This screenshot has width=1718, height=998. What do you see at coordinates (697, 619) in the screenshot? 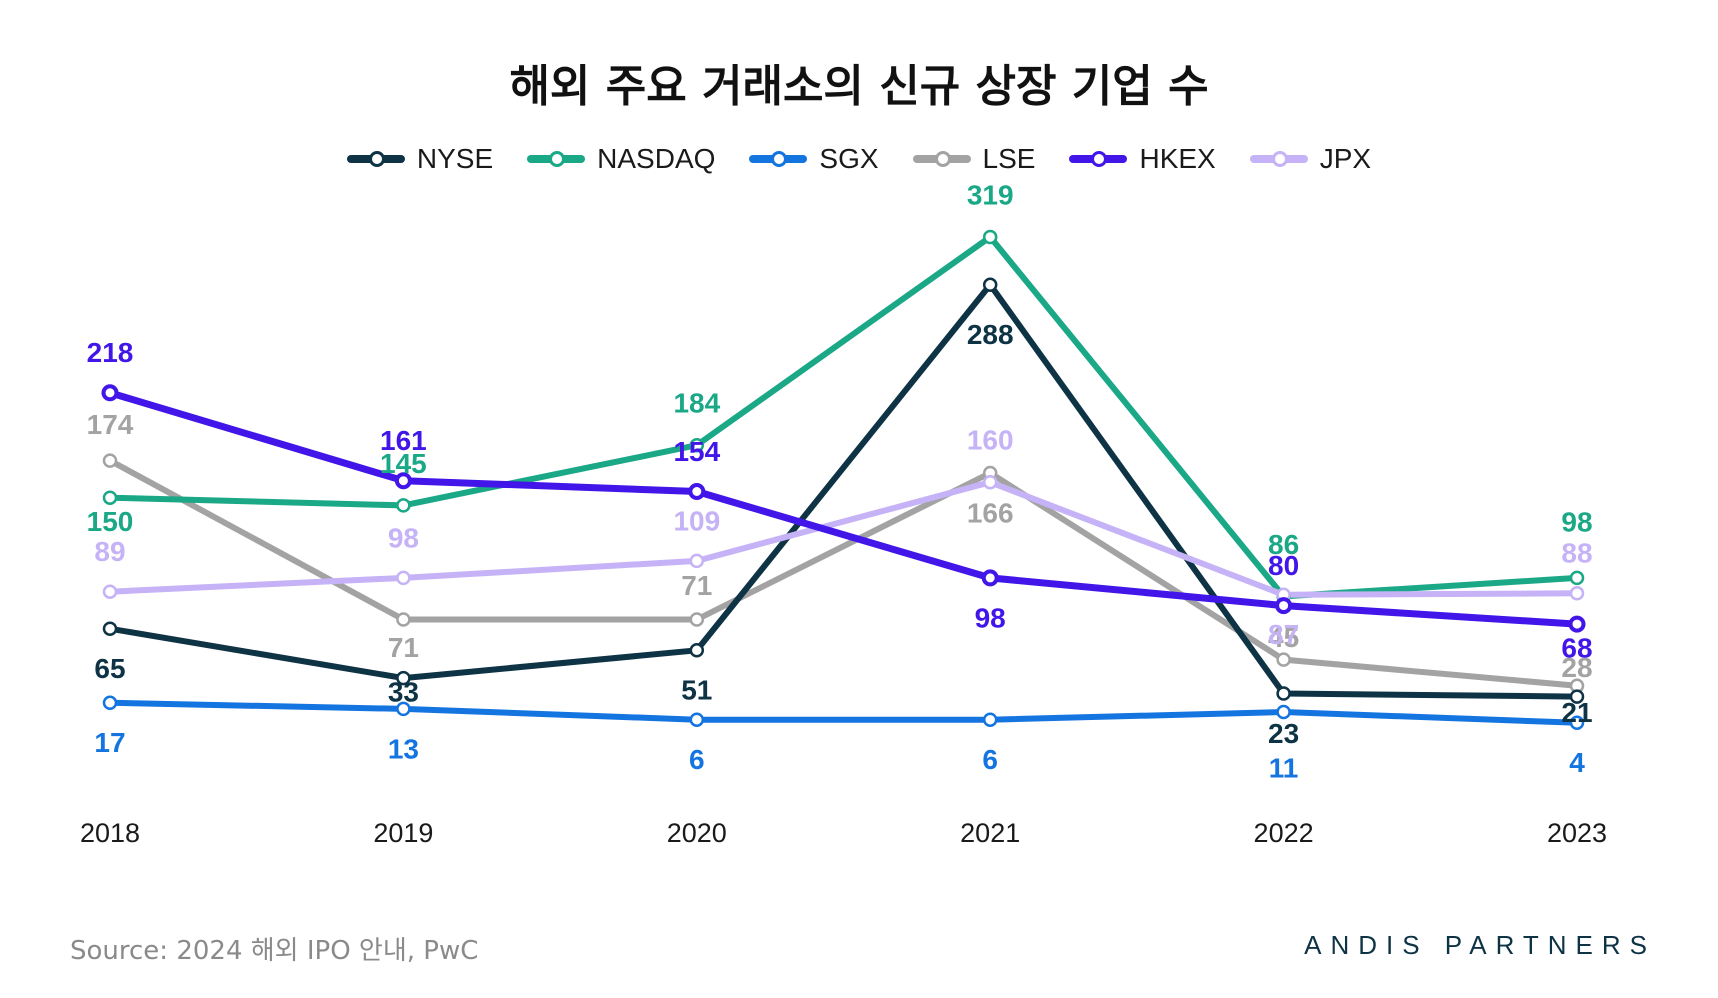
I see `data-point-lse-2020` at bounding box center [697, 619].